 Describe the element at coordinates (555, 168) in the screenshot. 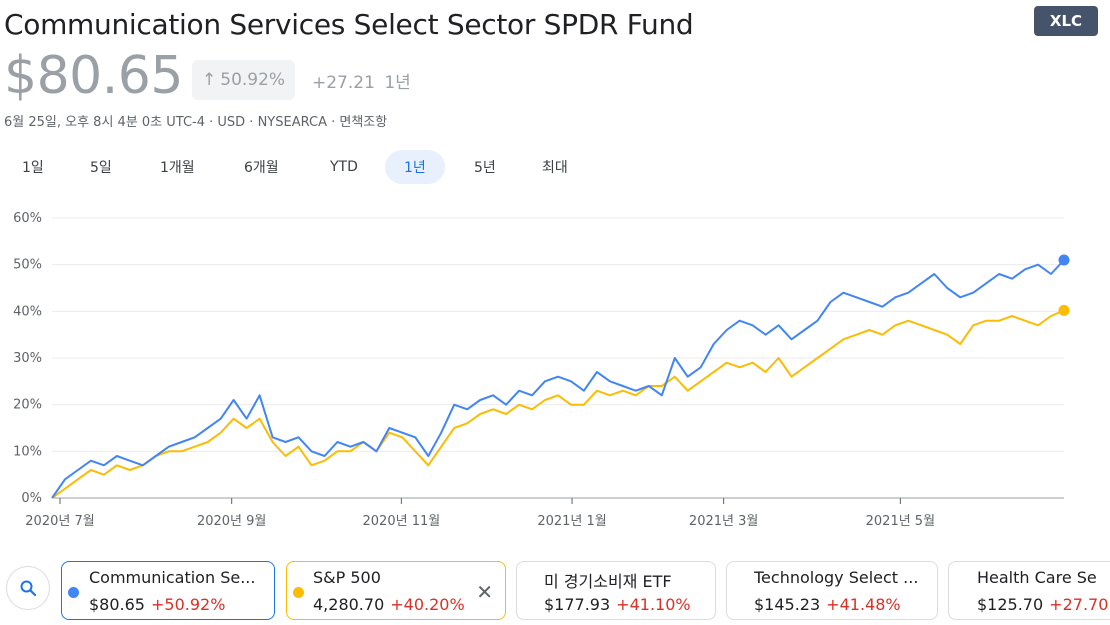

I see `range-tab-max: 최대` at that location.